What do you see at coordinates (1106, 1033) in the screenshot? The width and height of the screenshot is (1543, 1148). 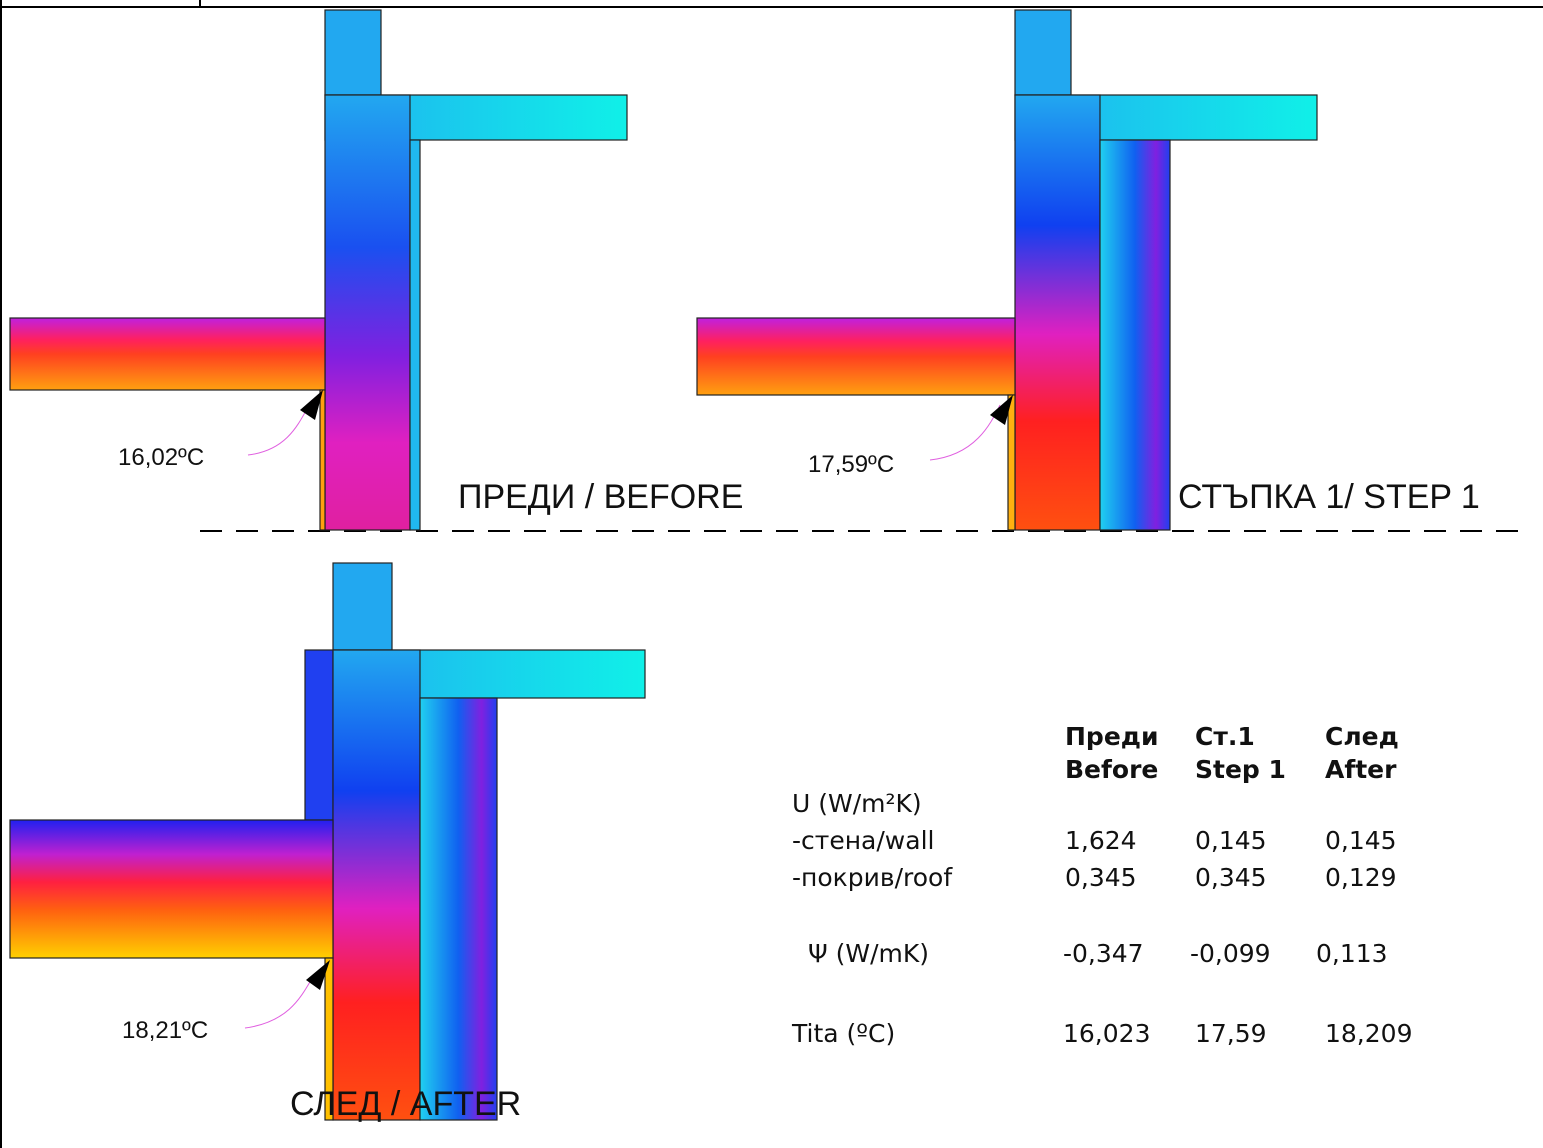 I see `table-cell: 16,023` at bounding box center [1106, 1033].